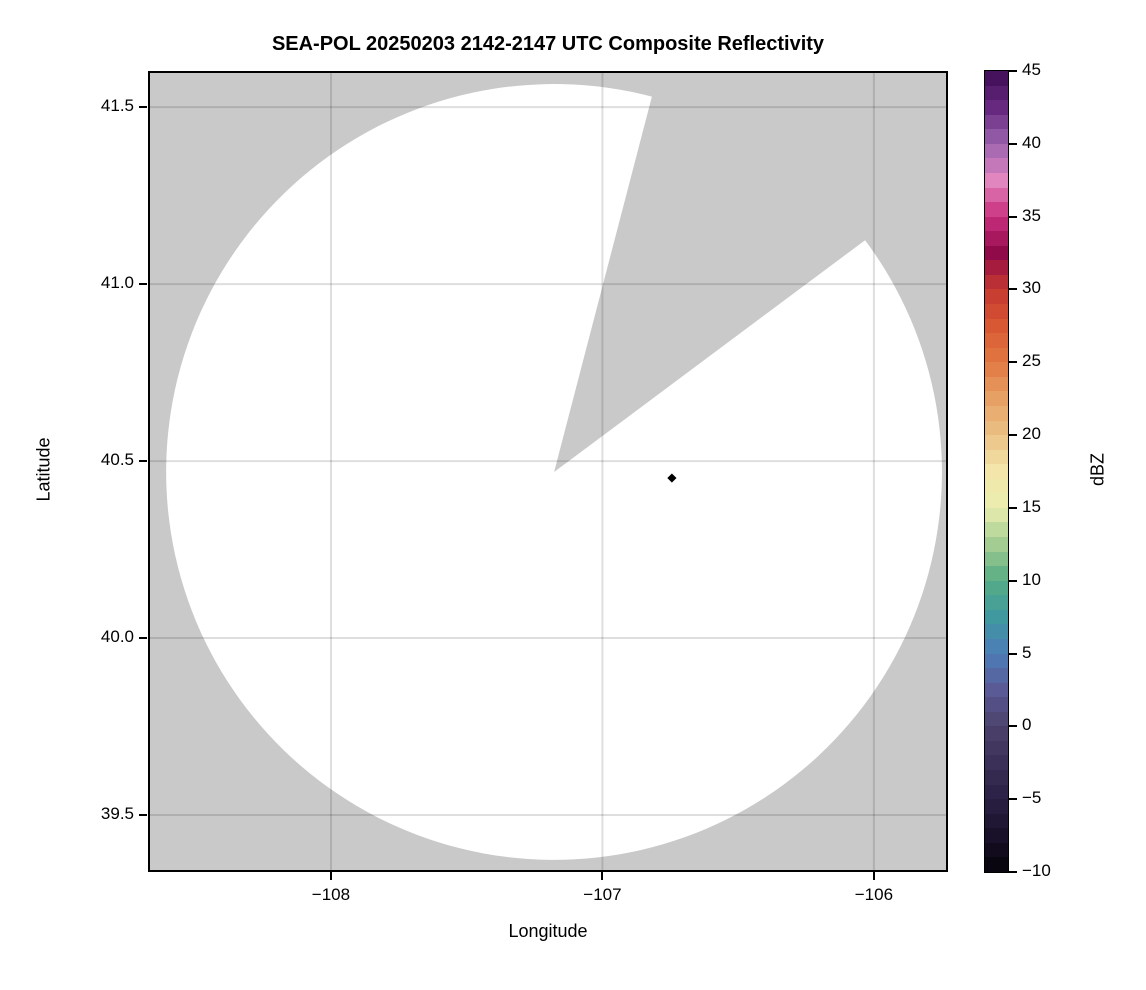  Describe the element at coordinates (1097, 470) in the screenshot. I see `colorbar-label: dBZ` at that location.